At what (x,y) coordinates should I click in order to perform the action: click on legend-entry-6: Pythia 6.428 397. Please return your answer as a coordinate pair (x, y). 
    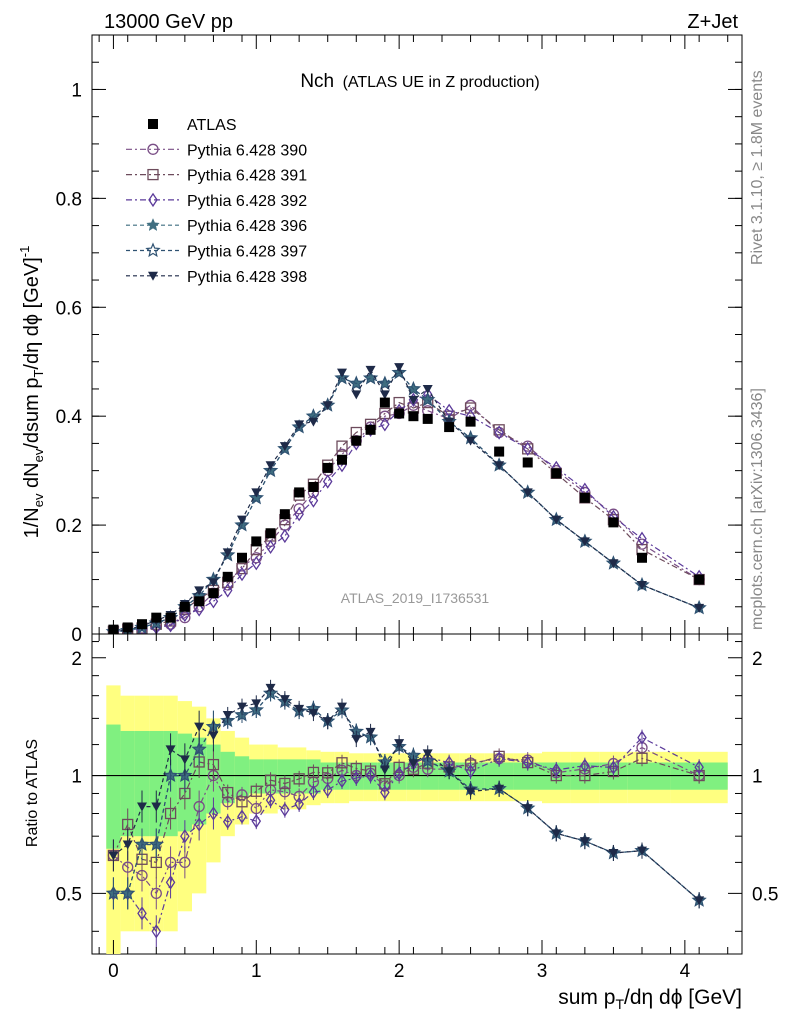
    Looking at the image, I should click on (216, 251).